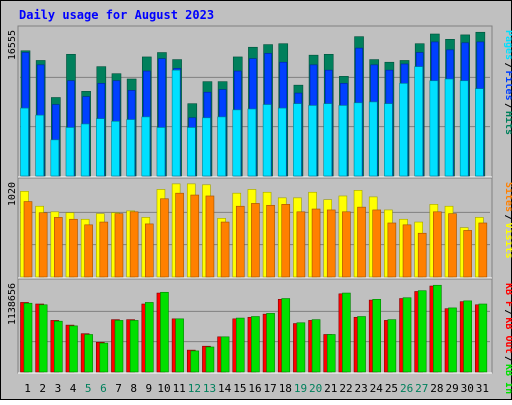  Describe the element at coordinates (239, 388) in the screenshot. I see `x-tick-label: 15` at that location.